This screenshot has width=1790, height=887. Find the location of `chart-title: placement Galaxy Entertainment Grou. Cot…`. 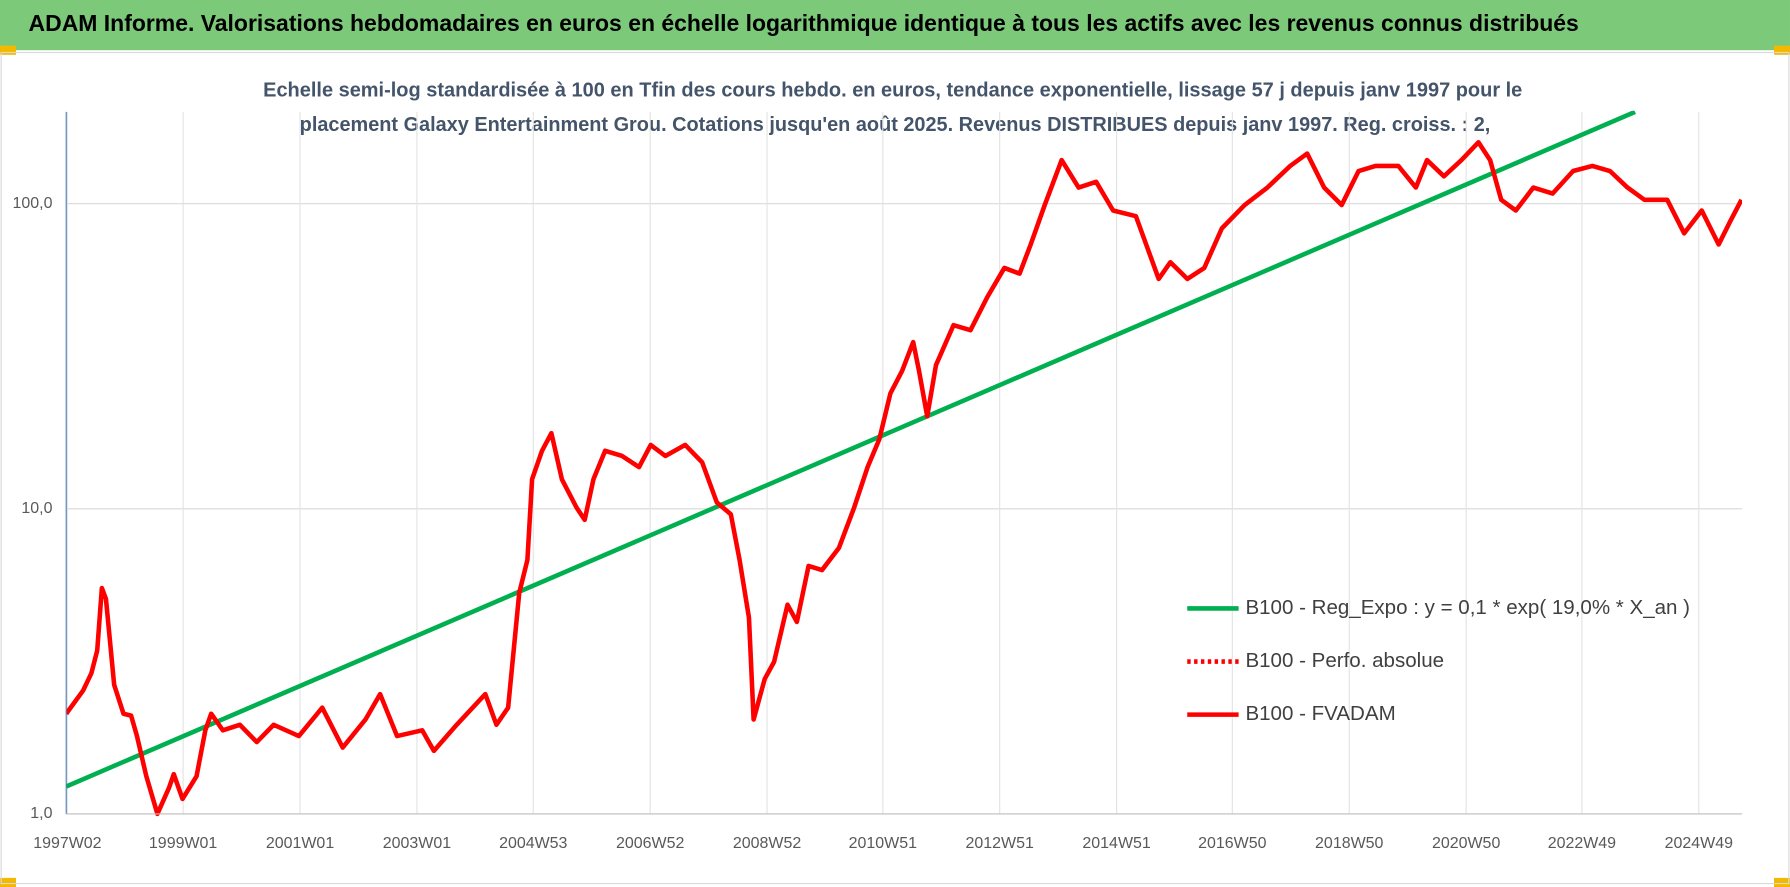

chart-title: placement Galaxy Entertainment Grou. Cot… is located at coordinates (895, 124).